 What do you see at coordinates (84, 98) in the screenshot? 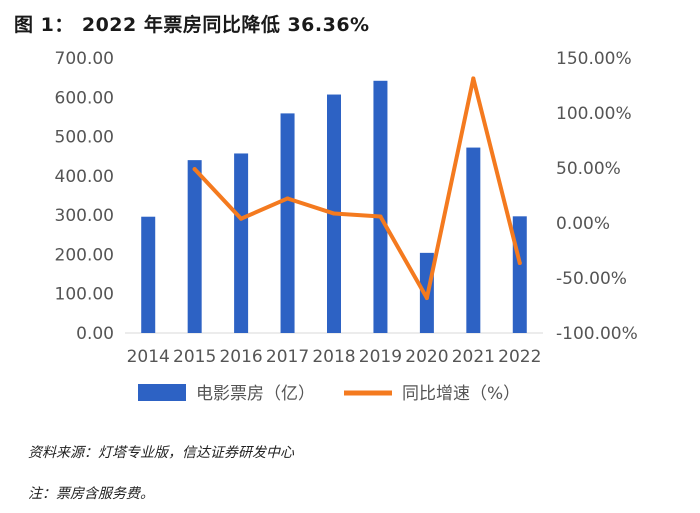
I see `left-axis-tick-label: 600.00` at bounding box center [84, 98].